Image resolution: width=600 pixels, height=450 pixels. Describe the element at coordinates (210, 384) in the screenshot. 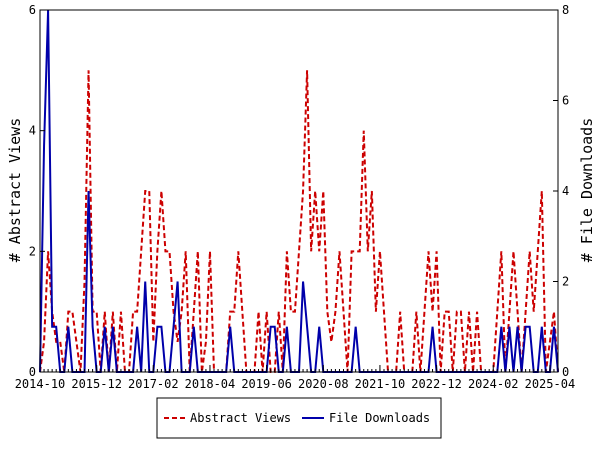

I see `x-tick-label: 2018-04` at that location.